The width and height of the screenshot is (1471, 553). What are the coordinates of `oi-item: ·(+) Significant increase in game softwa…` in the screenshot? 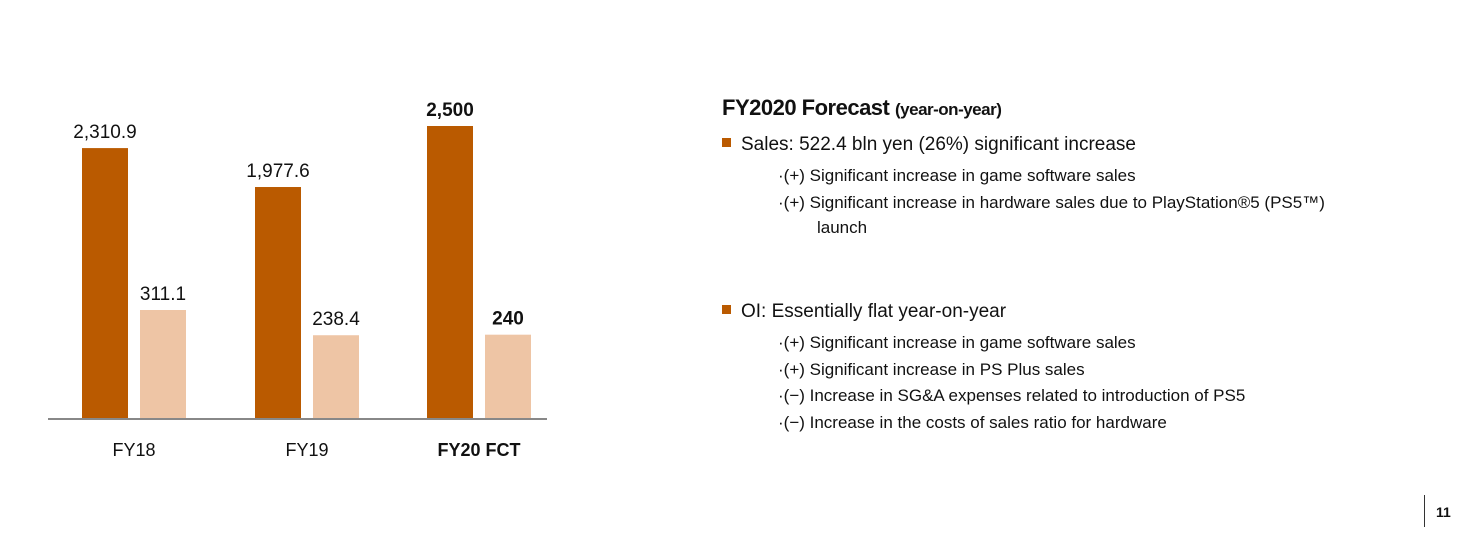 It's located at (957, 342).